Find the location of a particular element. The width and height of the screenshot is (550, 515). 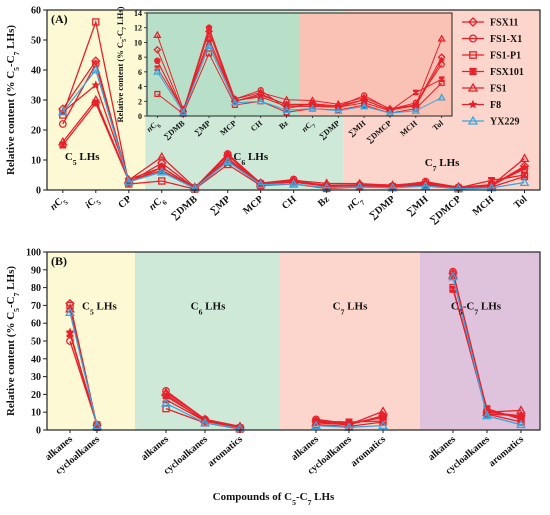

panel-b-ytick-label-10: 100 is located at coordinates (33, 253).